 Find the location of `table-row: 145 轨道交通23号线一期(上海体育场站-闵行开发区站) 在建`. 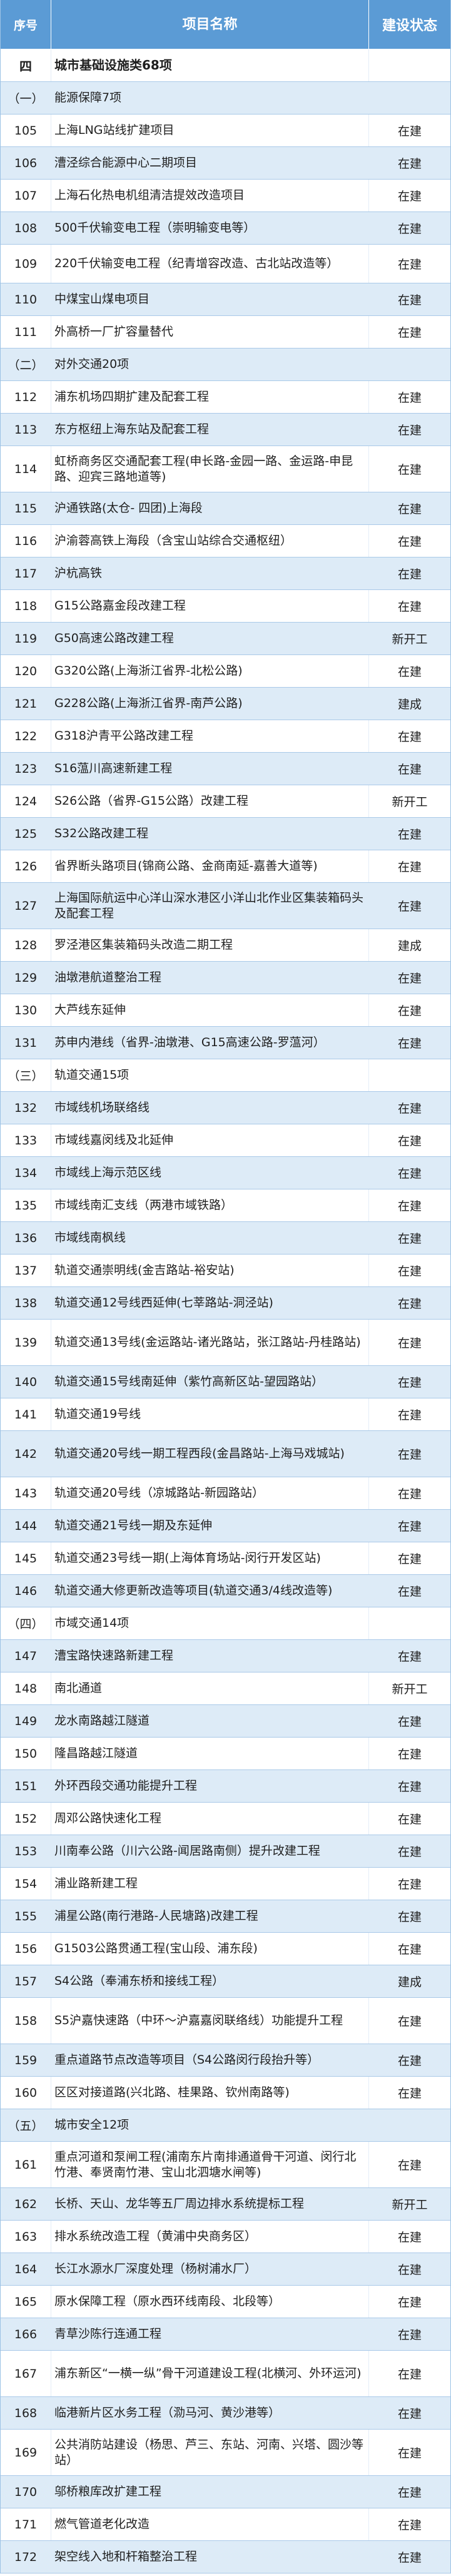

table-row: 145 轨道交通23号线一期(上海体育场站-闵行开发区站) 在建 is located at coordinates (226, 1558).